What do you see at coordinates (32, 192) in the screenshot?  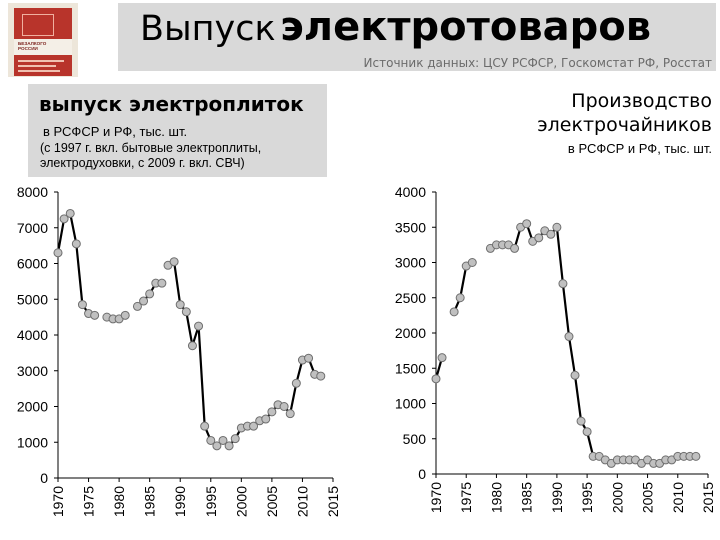 I see `left-chart-y-tick-label: 8000` at bounding box center [32, 192].